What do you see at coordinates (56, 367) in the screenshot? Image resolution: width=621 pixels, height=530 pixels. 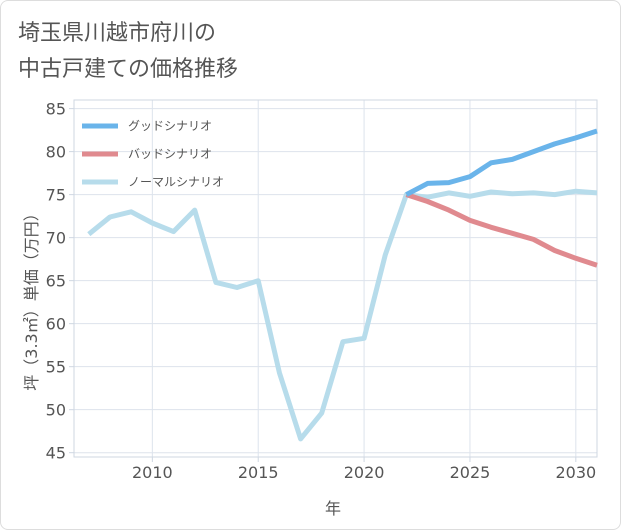 I see `y-tick-label-55: 55` at bounding box center [56, 367].